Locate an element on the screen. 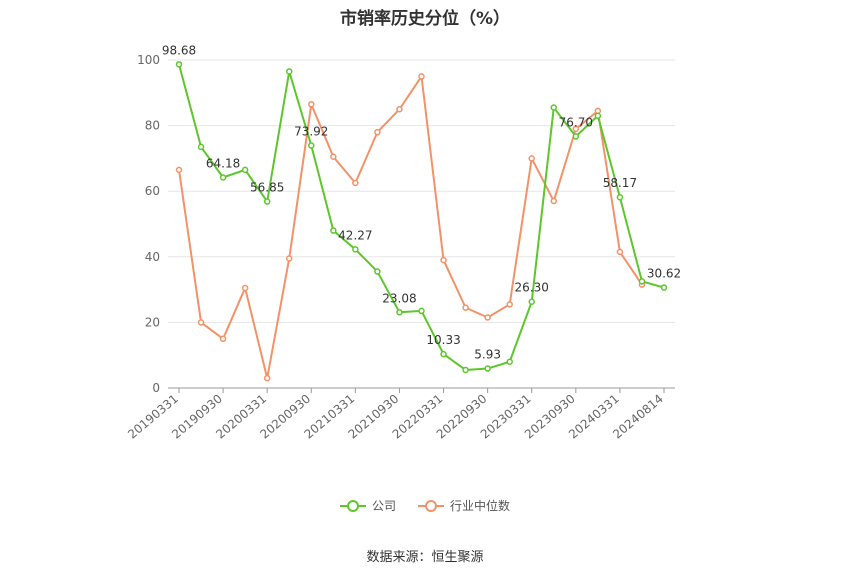 The width and height of the screenshot is (850, 575). data-label: 5.93 is located at coordinates (487, 355).